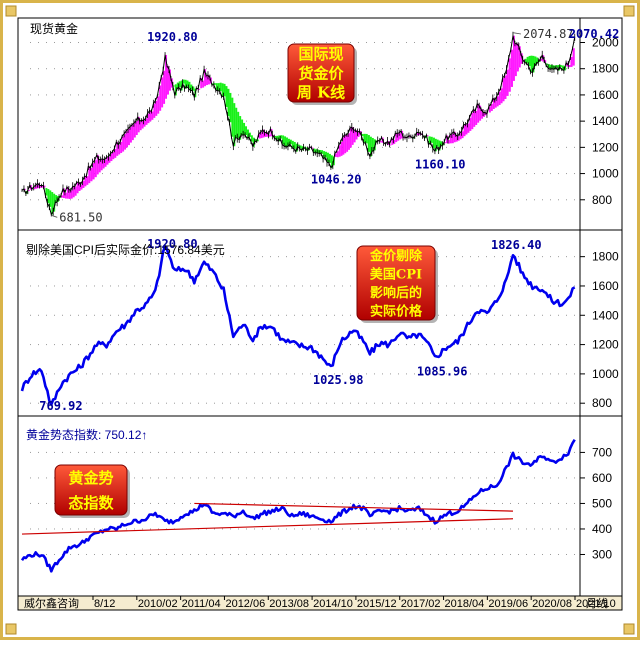 This screenshot has width=640, height=645. What do you see at coordinates (602, 529) in the screenshot?
I see `y-tick-label: 400` at bounding box center [602, 529].